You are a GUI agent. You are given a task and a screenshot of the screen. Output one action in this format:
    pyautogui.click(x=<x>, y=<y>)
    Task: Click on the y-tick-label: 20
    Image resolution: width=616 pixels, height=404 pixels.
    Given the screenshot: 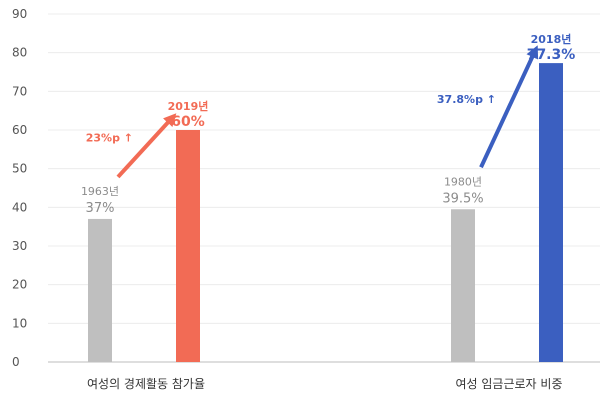 What is the action you would take?
    pyautogui.click(x=19, y=285)
    